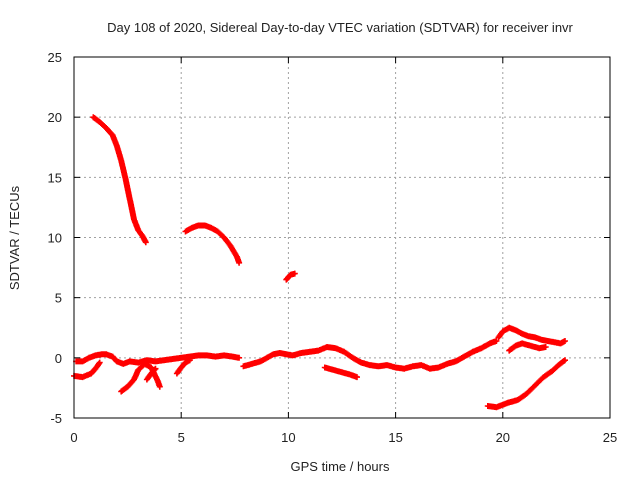 The width and height of the screenshot is (640, 480). Describe the element at coordinates (395, 437) in the screenshot. I see `x-tick-label: 15` at that location.